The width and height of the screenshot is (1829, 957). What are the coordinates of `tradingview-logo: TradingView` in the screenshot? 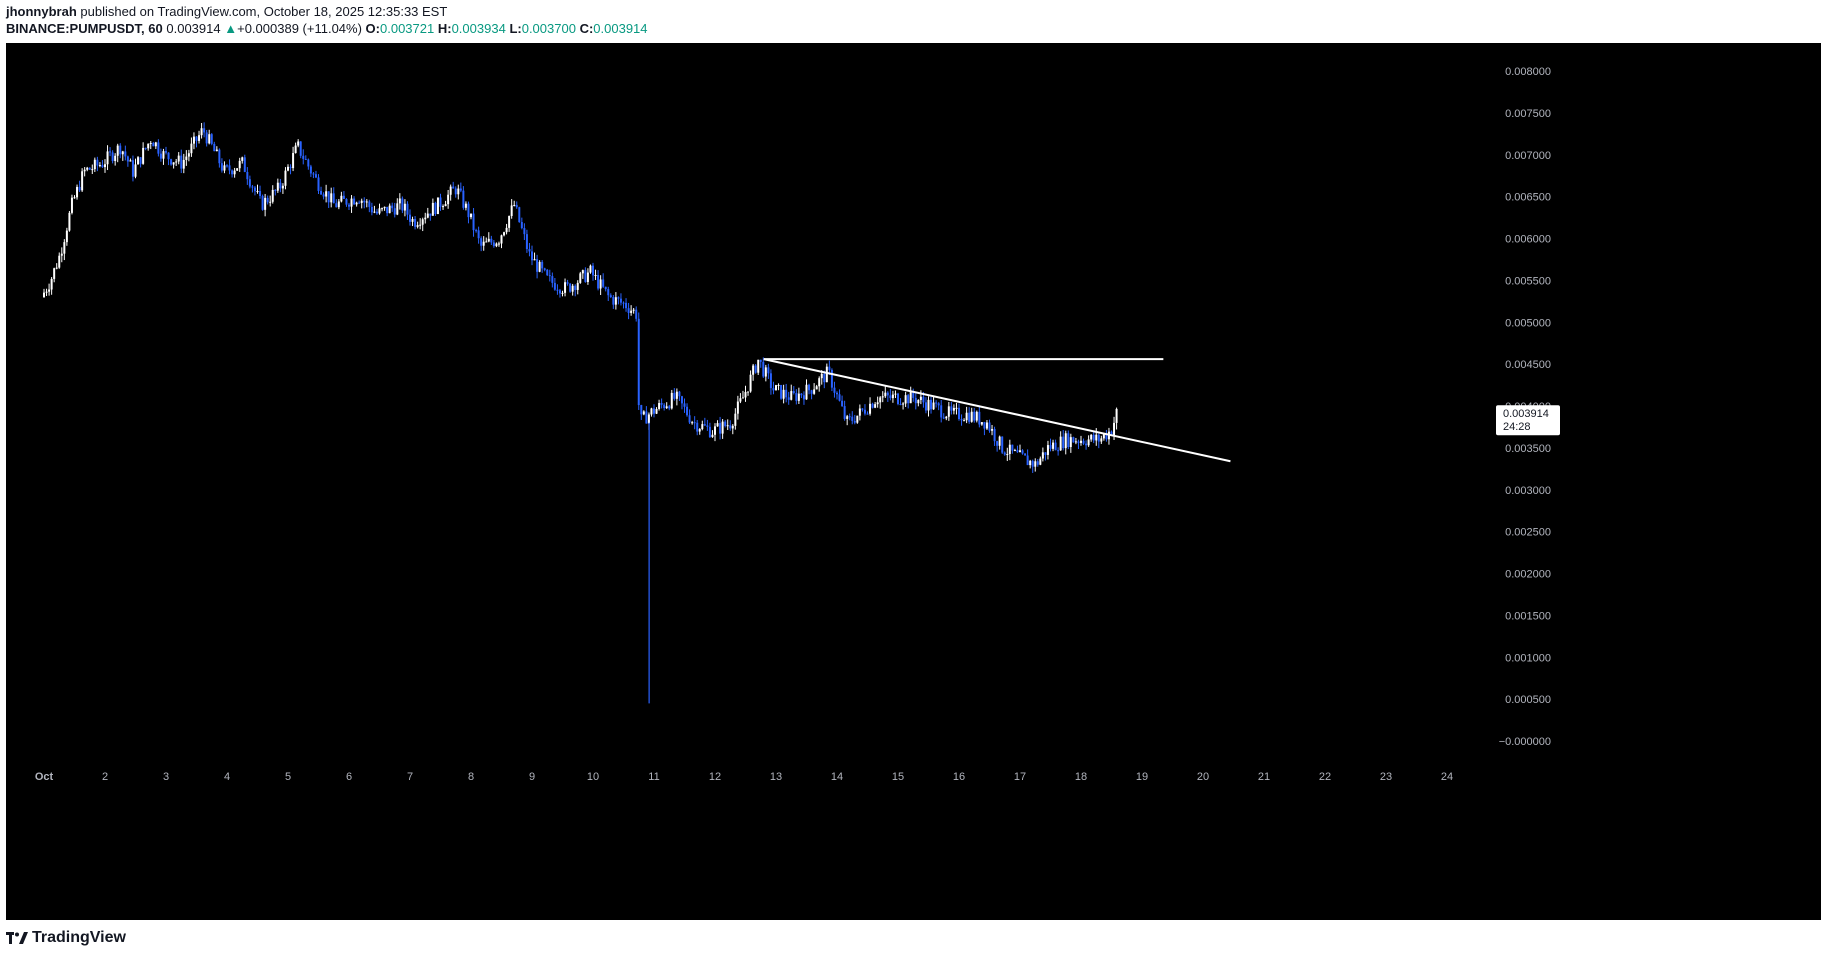 It's located at (66, 938).